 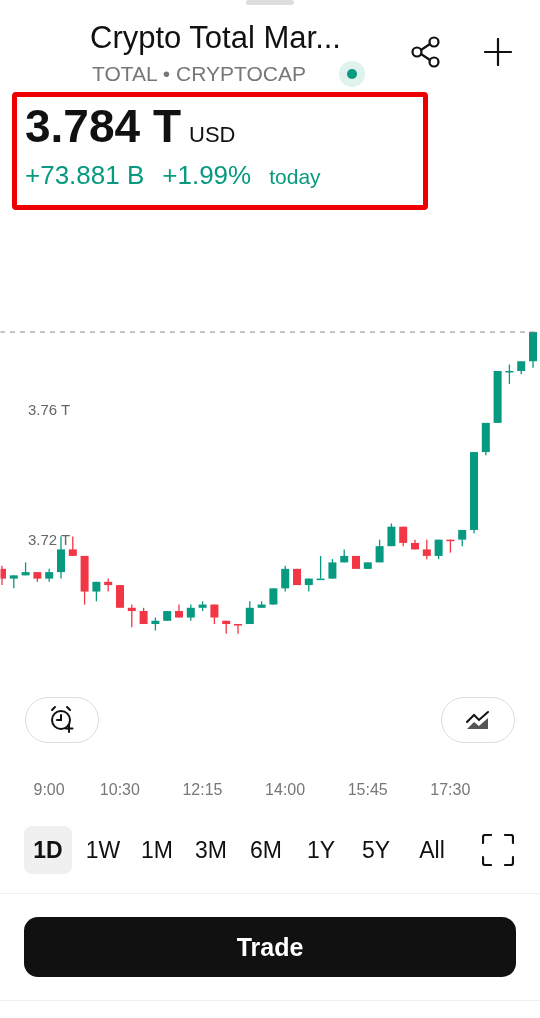 I want to click on x-tick-label: 14:00, so click(x=285, y=790).